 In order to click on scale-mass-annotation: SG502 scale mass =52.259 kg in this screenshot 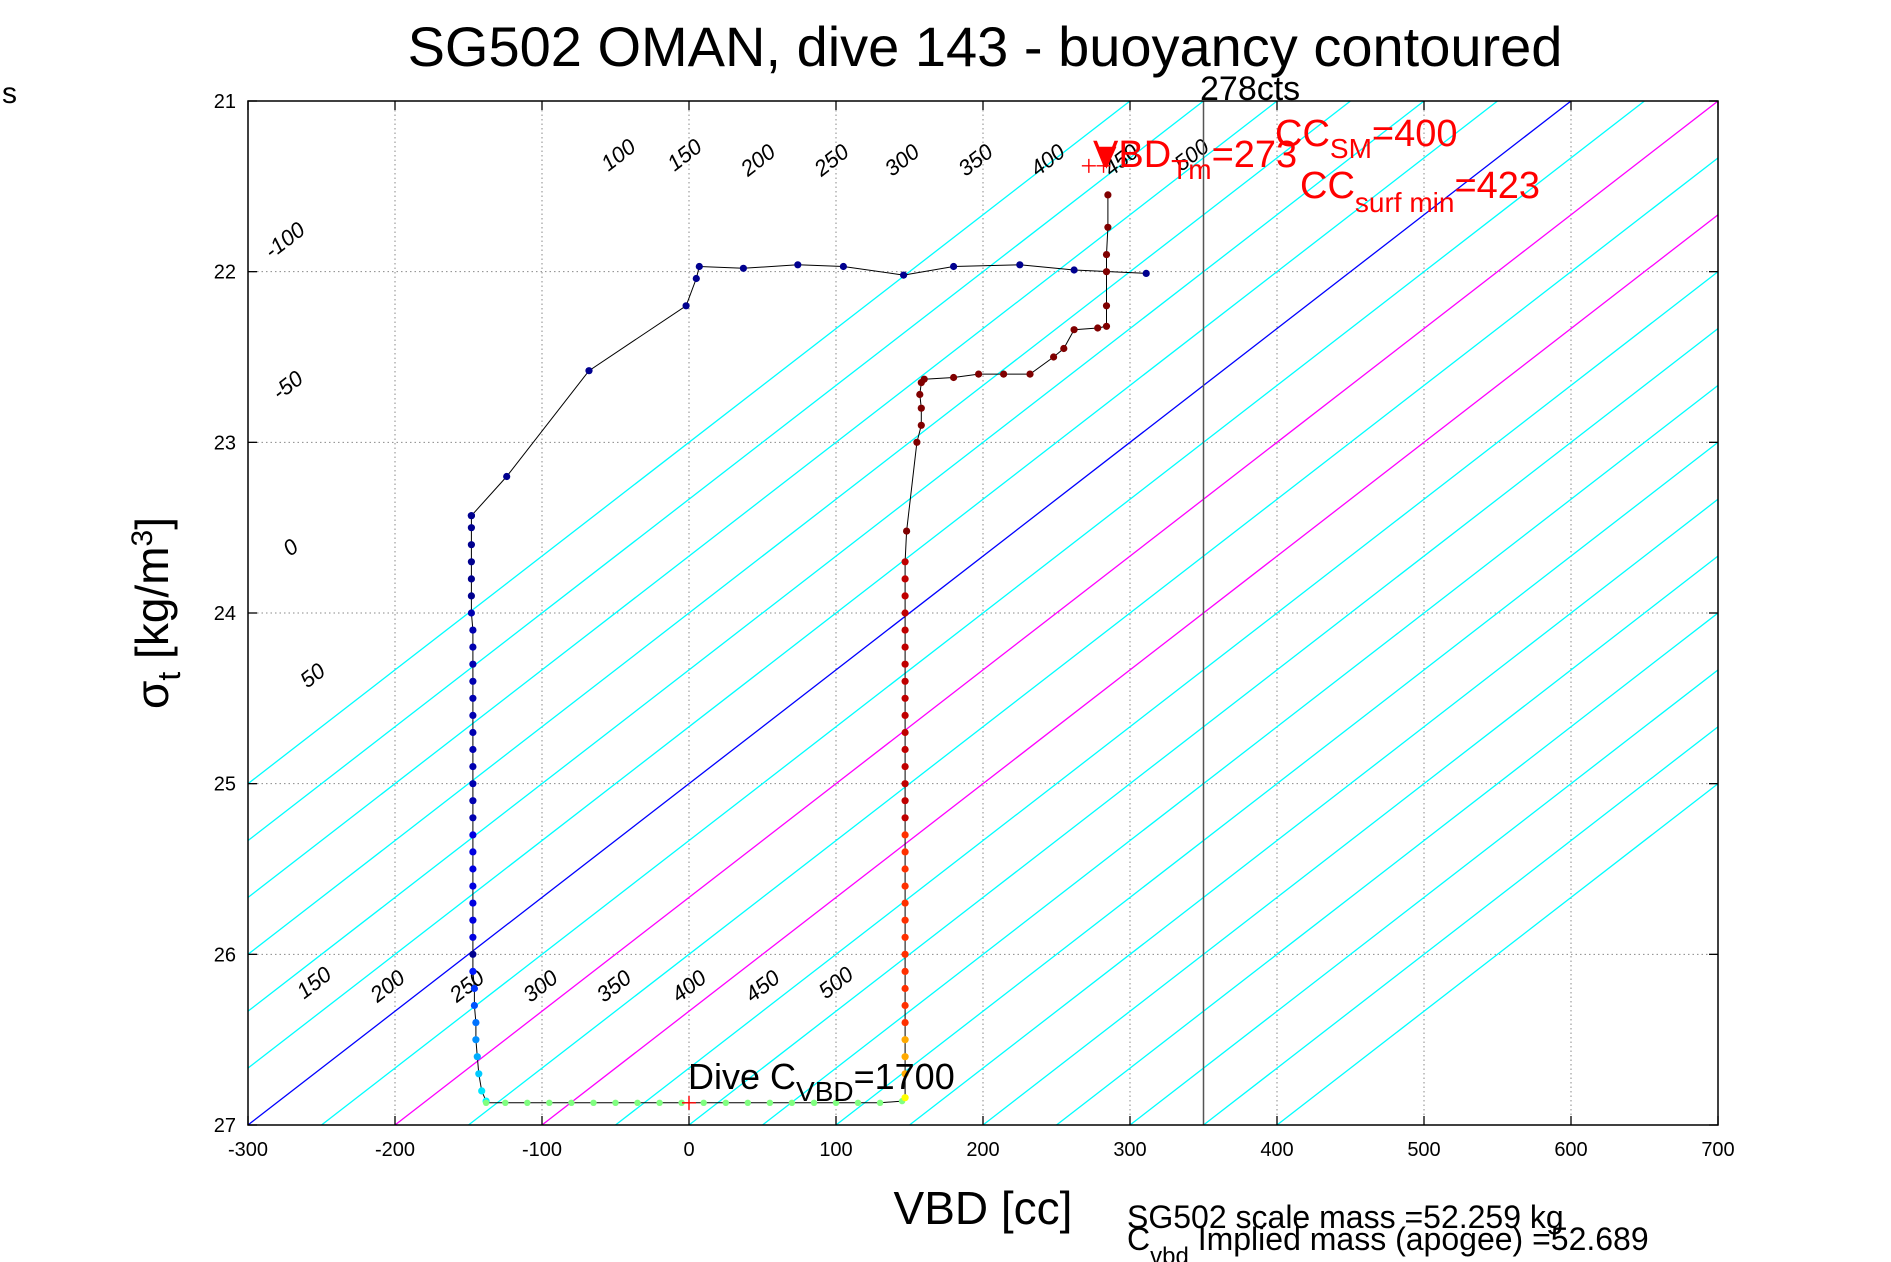, I will do `click(1345, 1217)`.